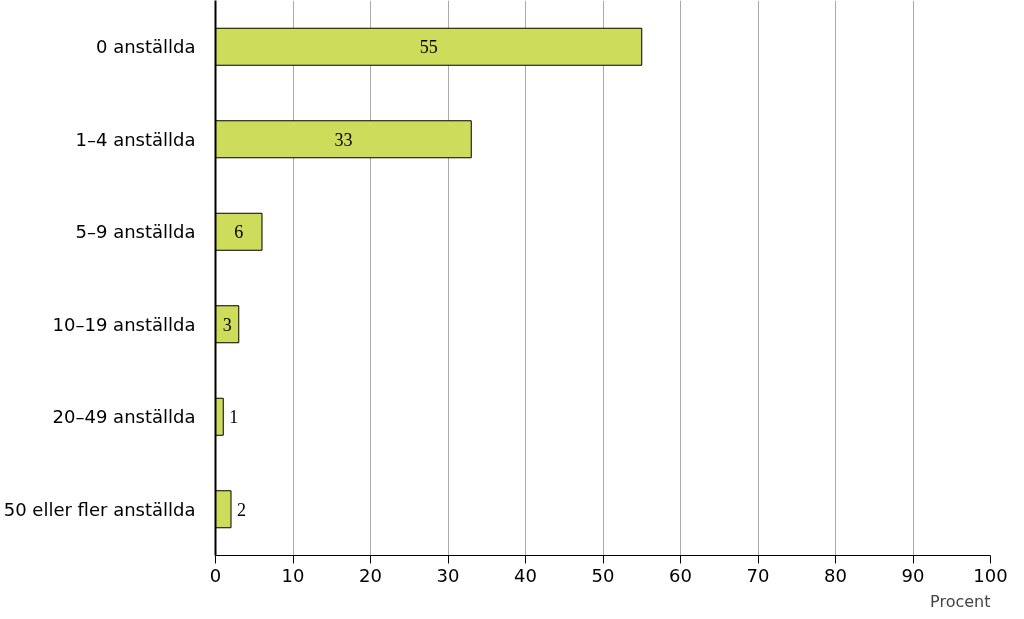 The height and width of the screenshot is (619, 1024). Describe the element at coordinates (124, 324) in the screenshot. I see `y-tick-label: 10–19 anställda` at that location.